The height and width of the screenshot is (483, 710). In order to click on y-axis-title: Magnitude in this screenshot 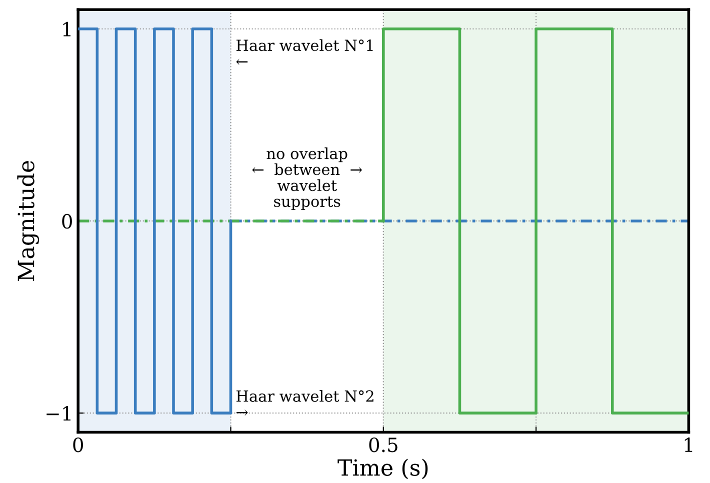, I will do `click(28, 220)`.